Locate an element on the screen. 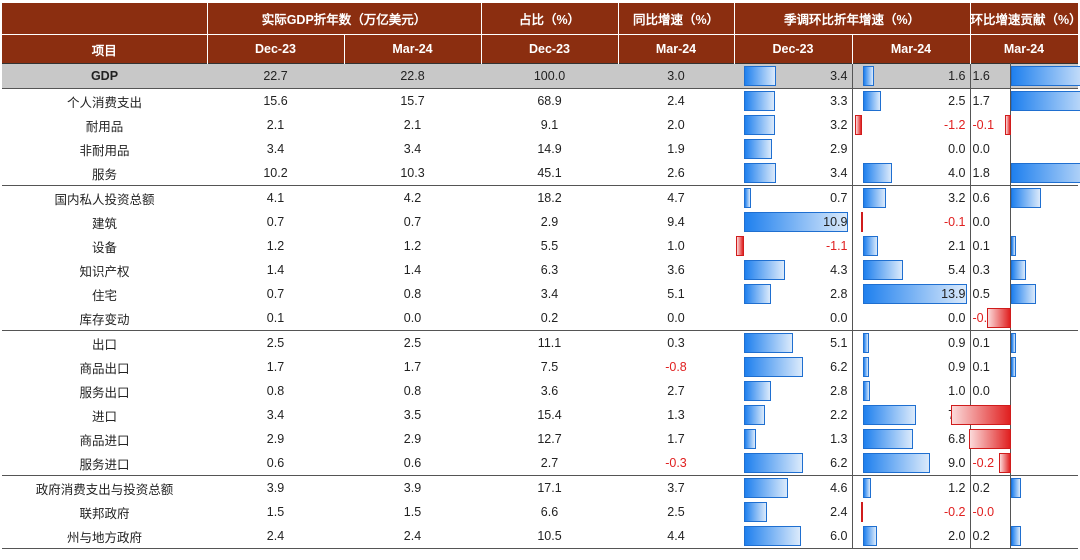 The width and height of the screenshot is (1080, 560). qoq-dec-cell: 3.3 is located at coordinates (793, 101).